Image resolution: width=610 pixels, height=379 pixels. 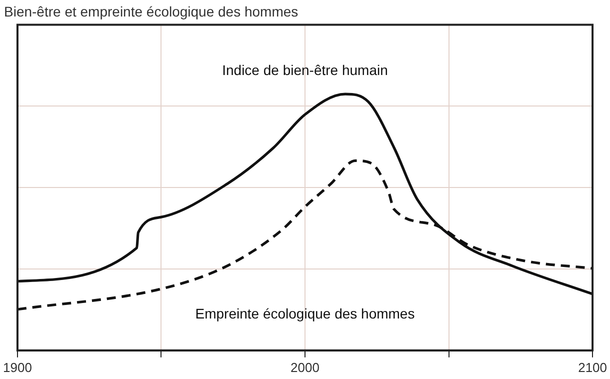 I want to click on text: Indice de bien-être humain, so click(x=305, y=70).